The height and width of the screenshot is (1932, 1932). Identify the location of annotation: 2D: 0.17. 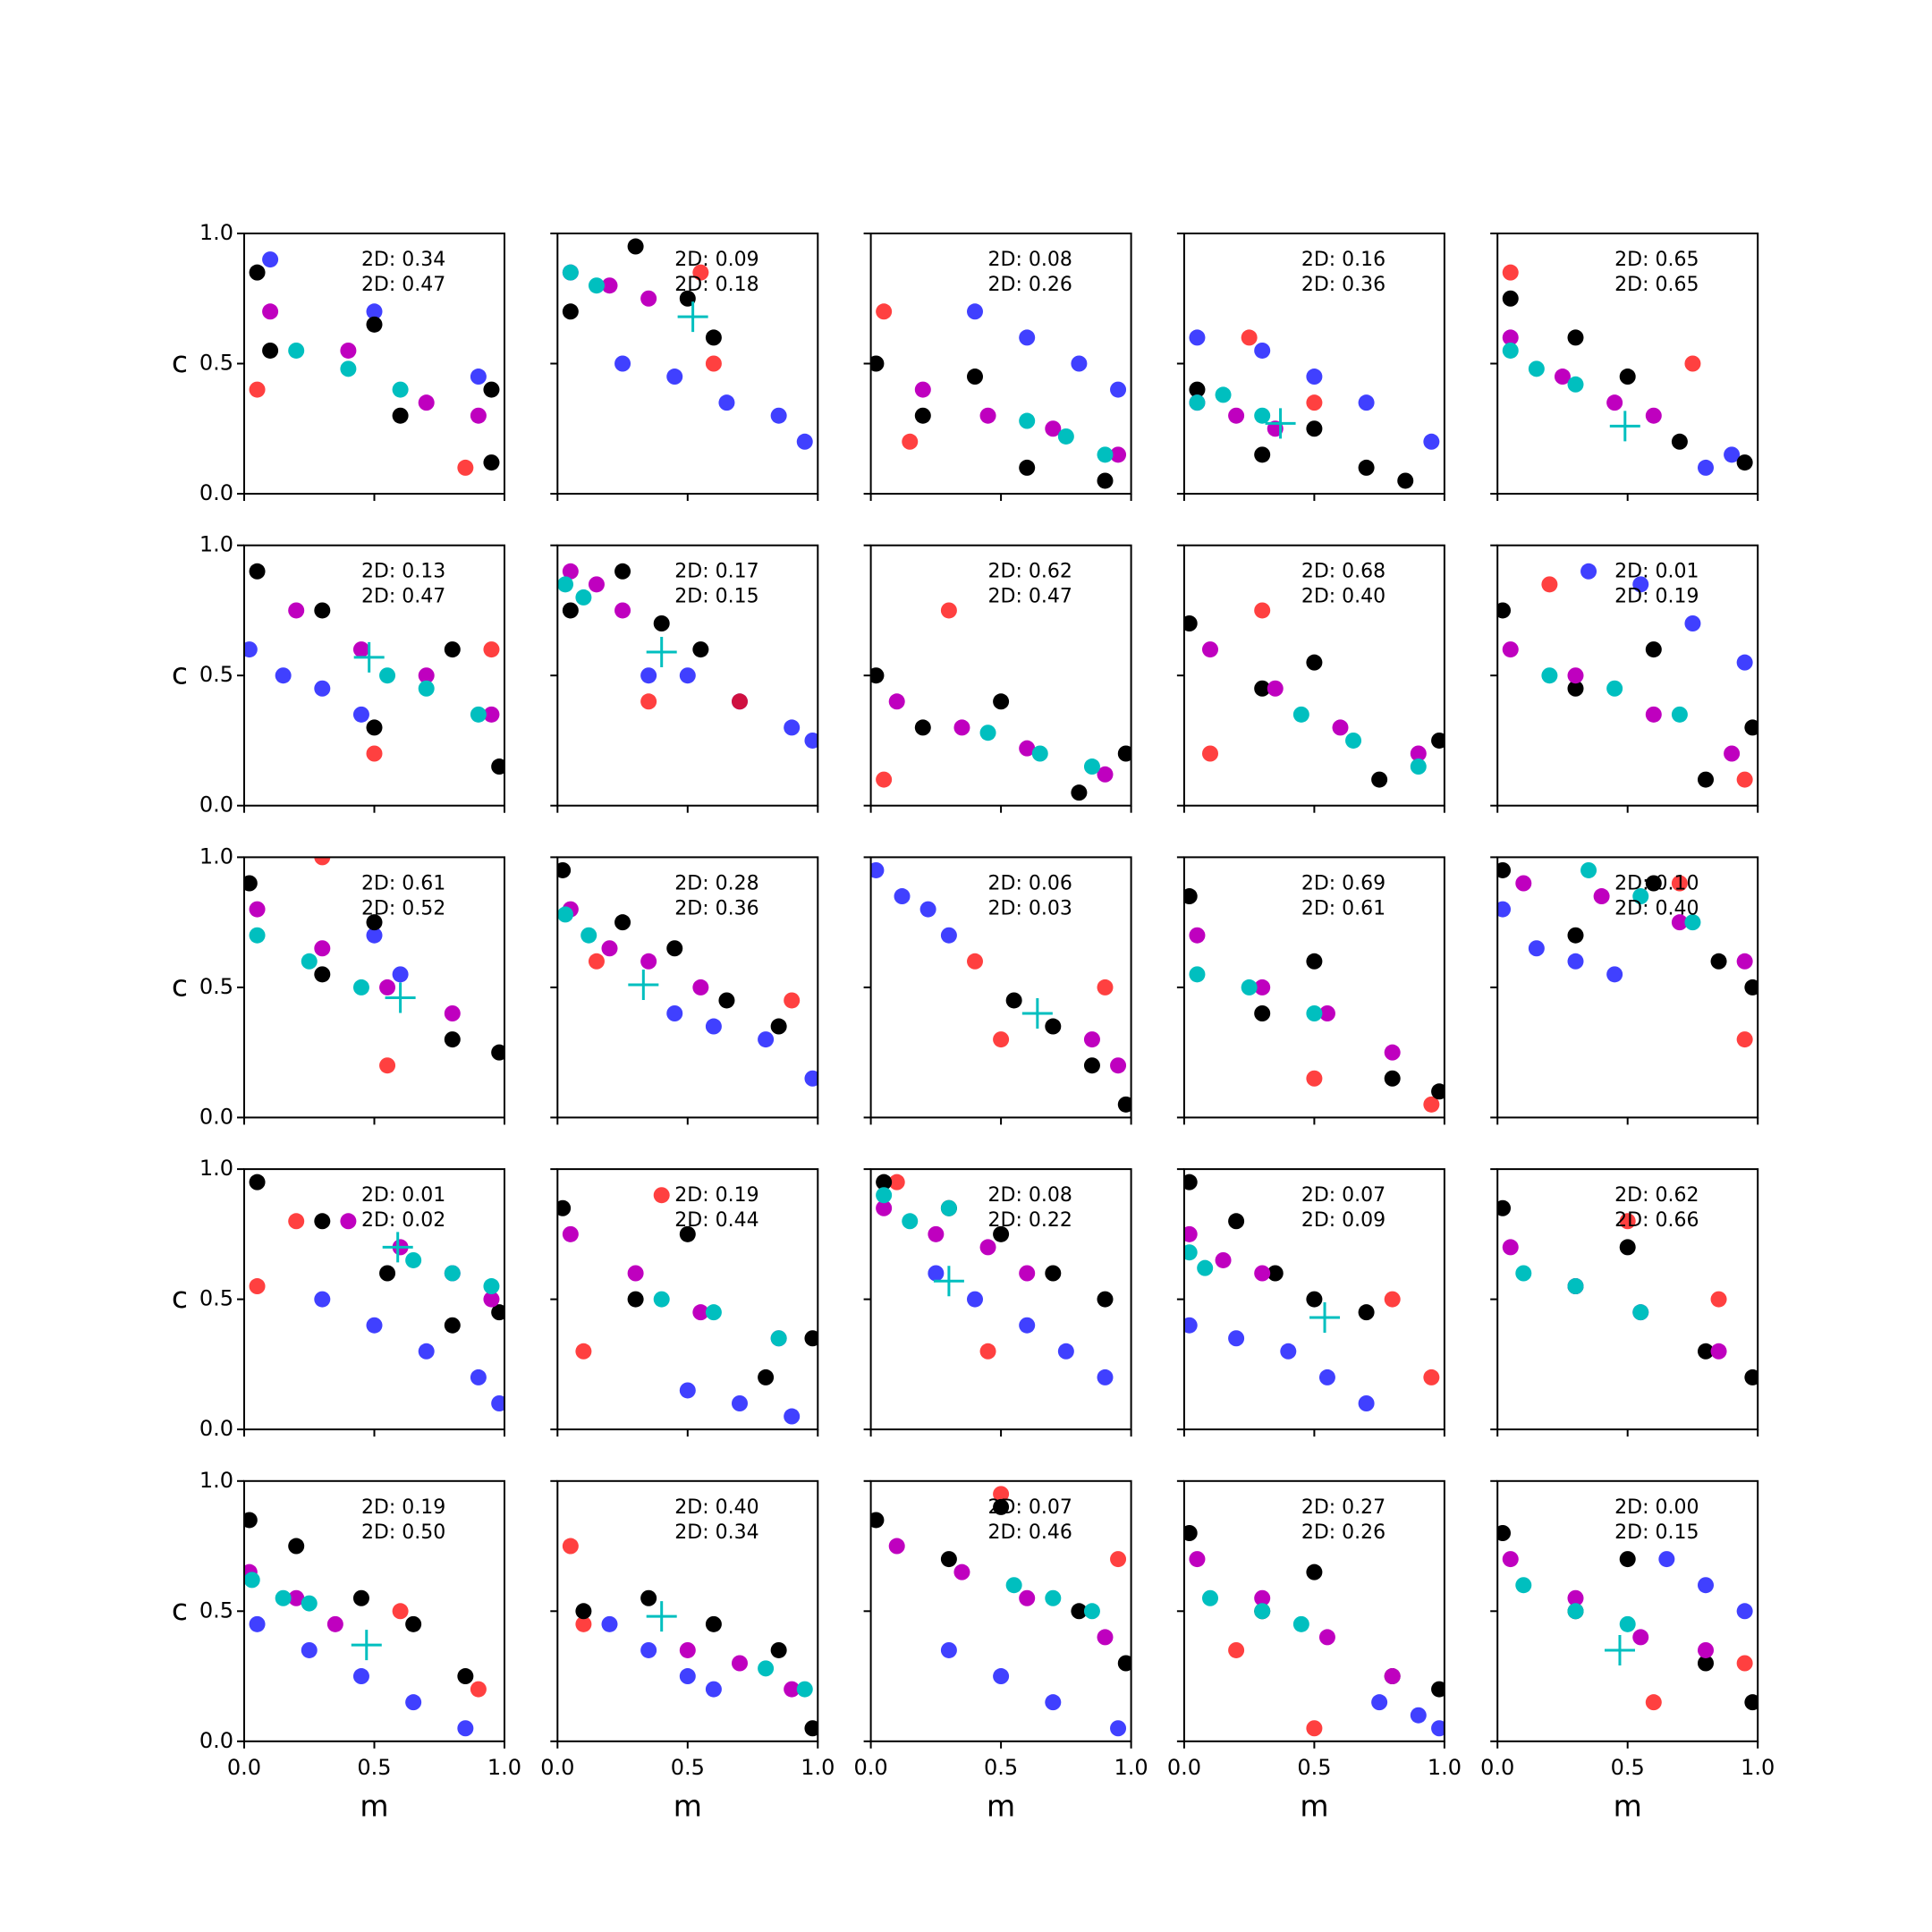
(716, 572).